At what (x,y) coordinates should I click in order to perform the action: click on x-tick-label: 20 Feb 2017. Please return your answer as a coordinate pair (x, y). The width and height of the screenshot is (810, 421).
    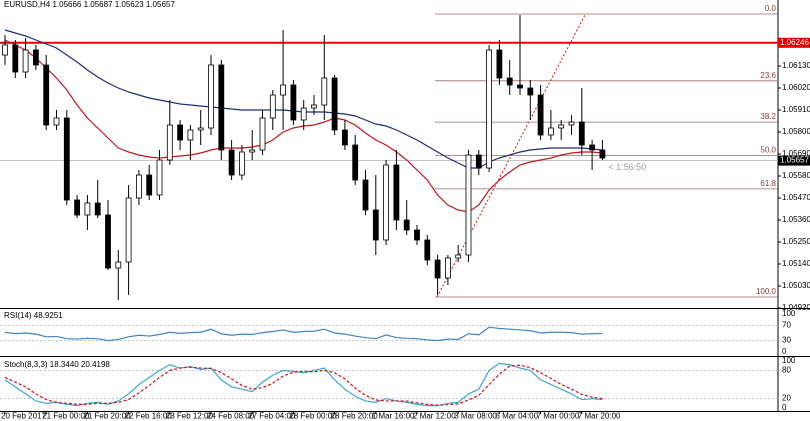
    Looking at the image, I should click on (23, 416).